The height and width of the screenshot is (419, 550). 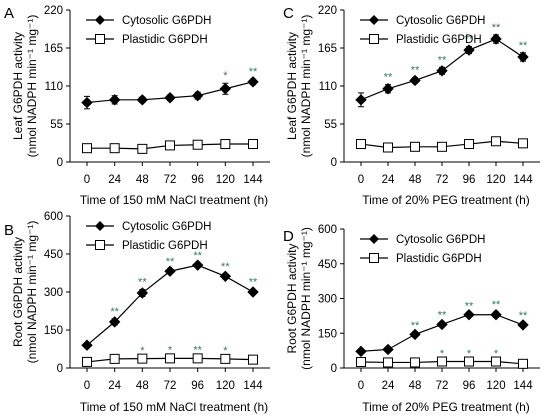 What do you see at coordinates (442, 144) in the screenshot?
I see `series-plastidic` at bounding box center [442, 144].